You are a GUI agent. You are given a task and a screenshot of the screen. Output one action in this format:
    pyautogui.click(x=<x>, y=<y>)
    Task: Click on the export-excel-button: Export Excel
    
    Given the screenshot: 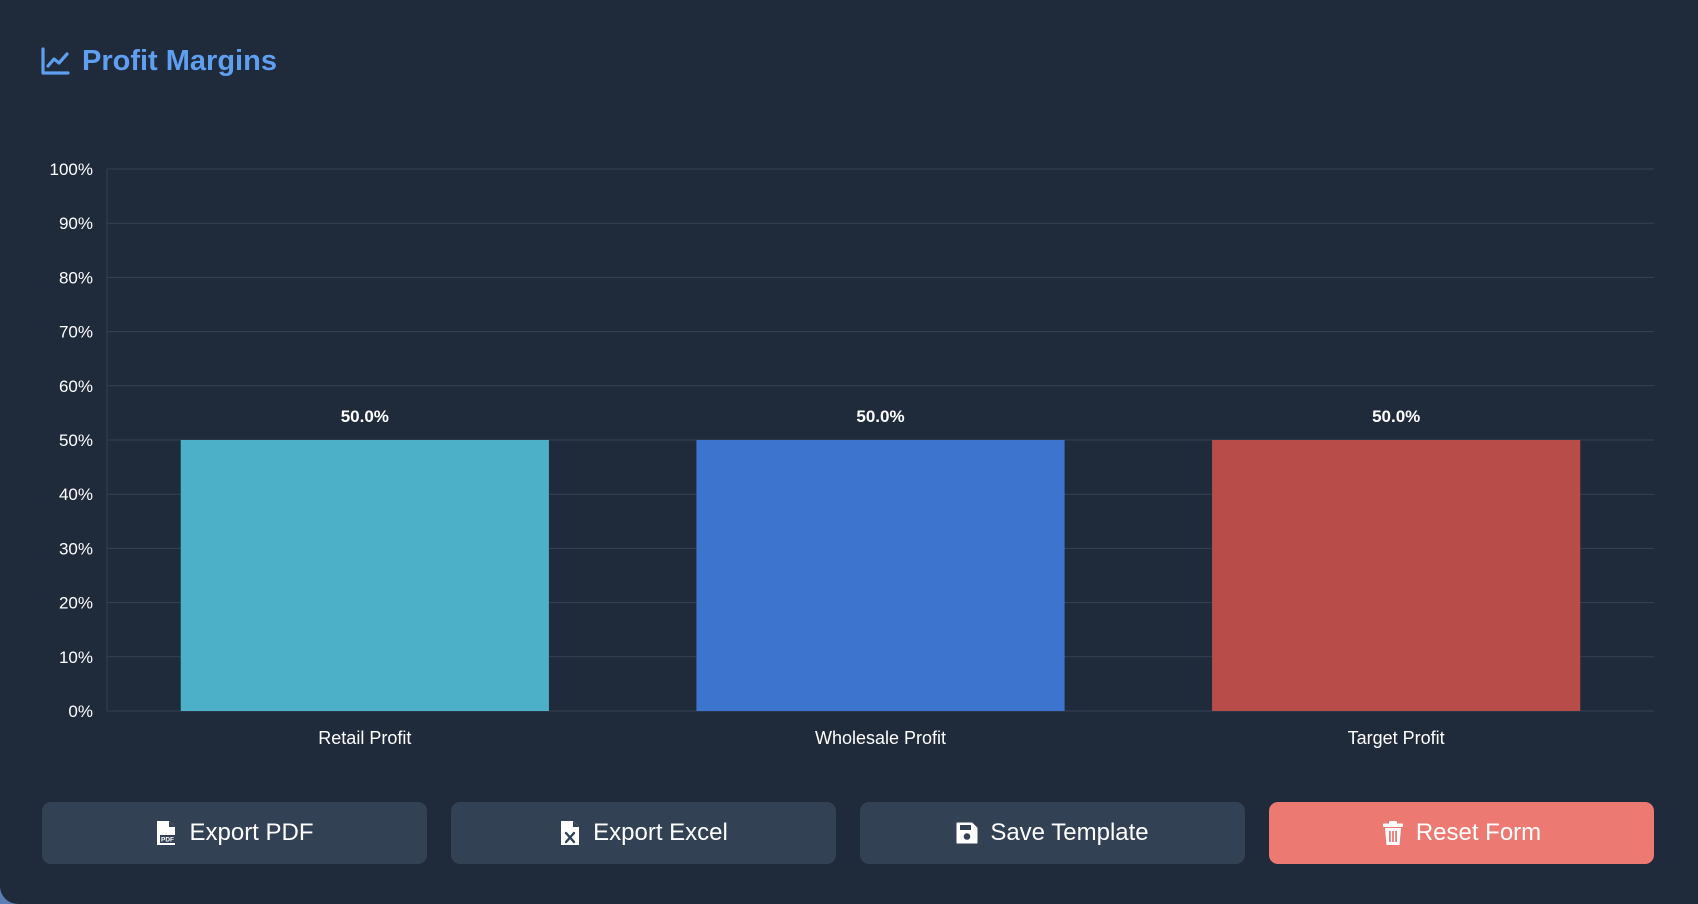 What is the action you would take?
    pyautogui.click(x=643, y=833)
    